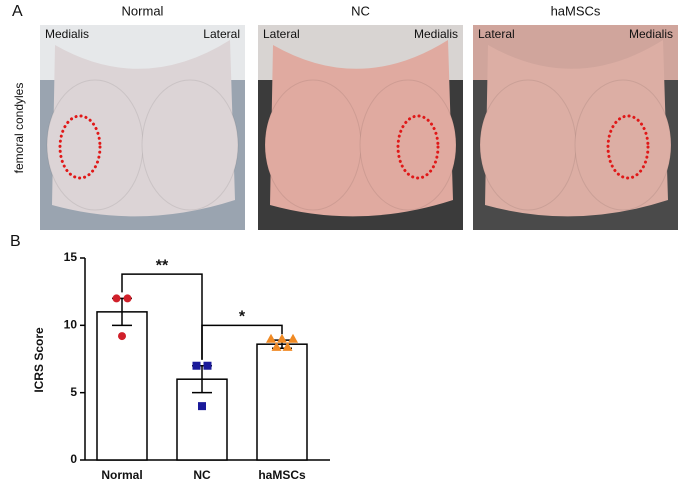 Image resolution: width=685 pixels, height=485 pixels. I want to click on y-axis-label: ICRS Score, so click(39, 360).